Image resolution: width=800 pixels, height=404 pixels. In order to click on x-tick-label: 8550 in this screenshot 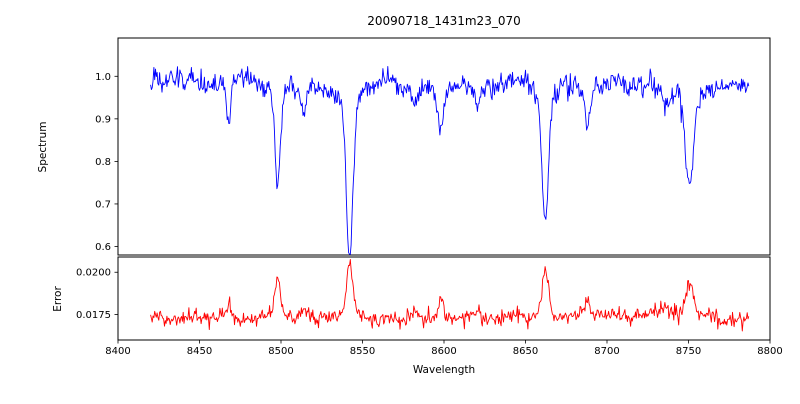, I will do `click(362, 351)`.